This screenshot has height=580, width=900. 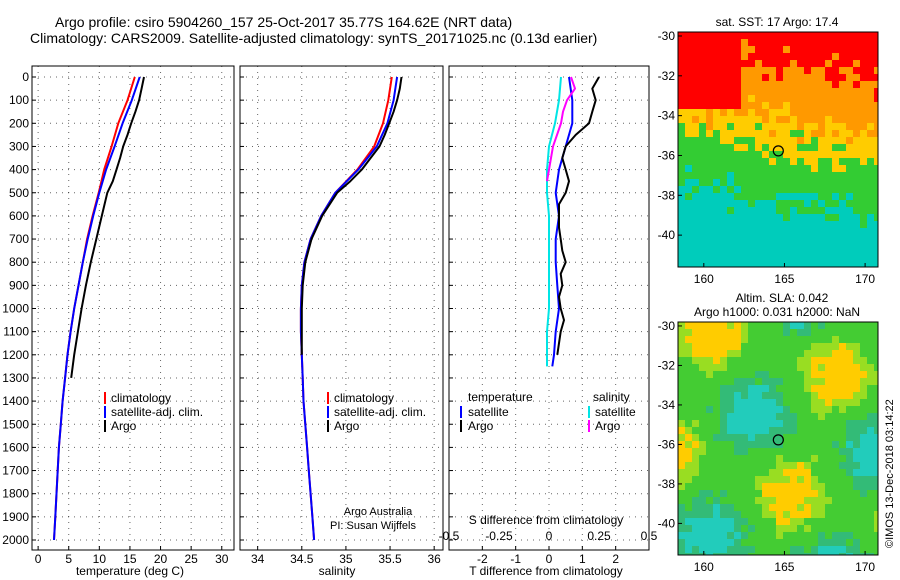 I want to click on map-y-tick-label: -40, so click(x=667, y=235).